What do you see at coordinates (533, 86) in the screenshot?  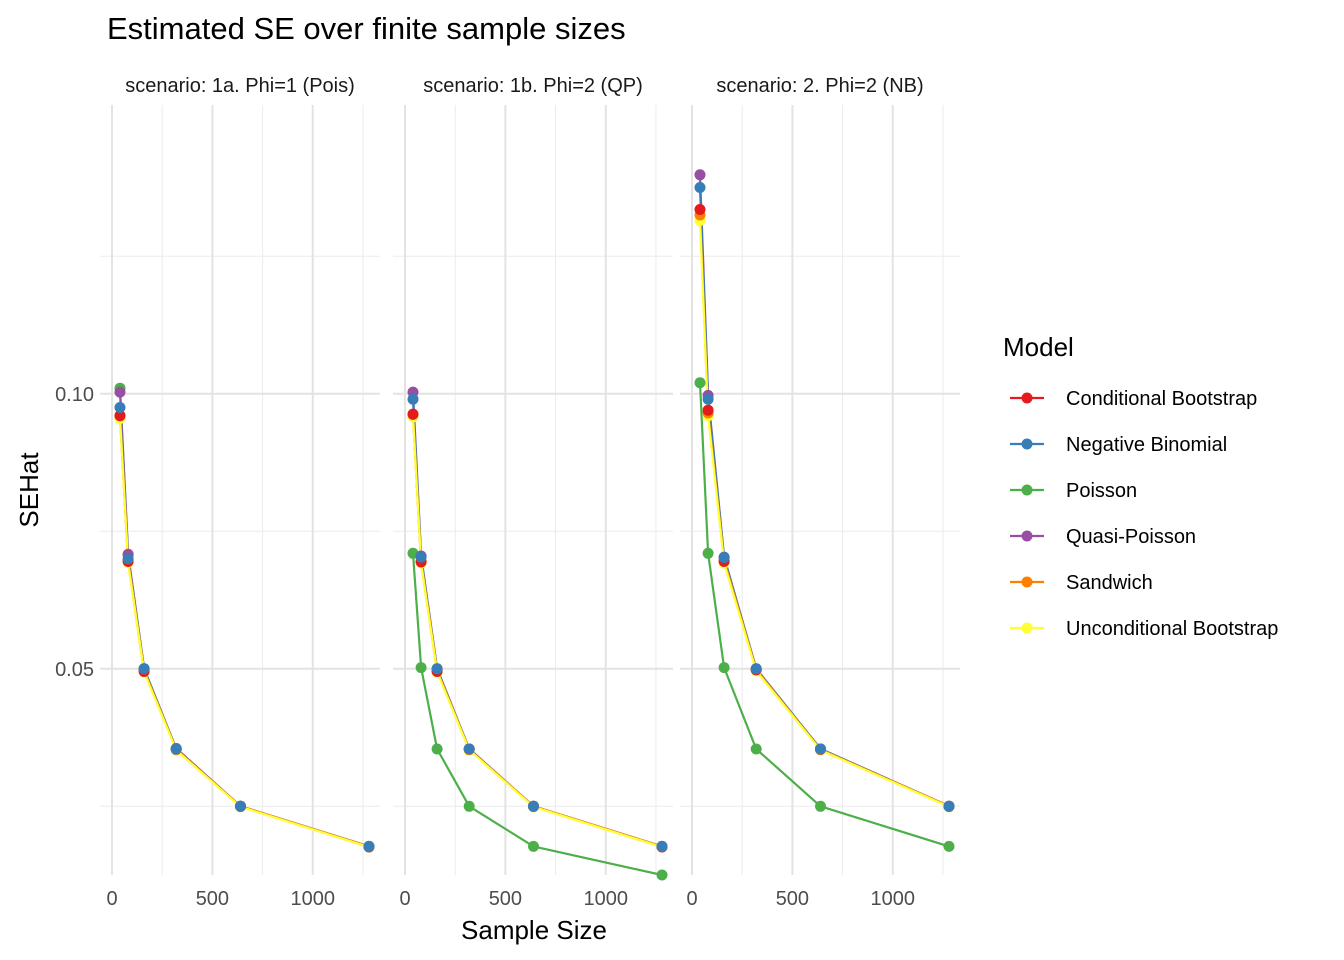 I see `facet-strip-label: scenario: 1b. Phi=2 (QP)` at bounding box center [533, 86].